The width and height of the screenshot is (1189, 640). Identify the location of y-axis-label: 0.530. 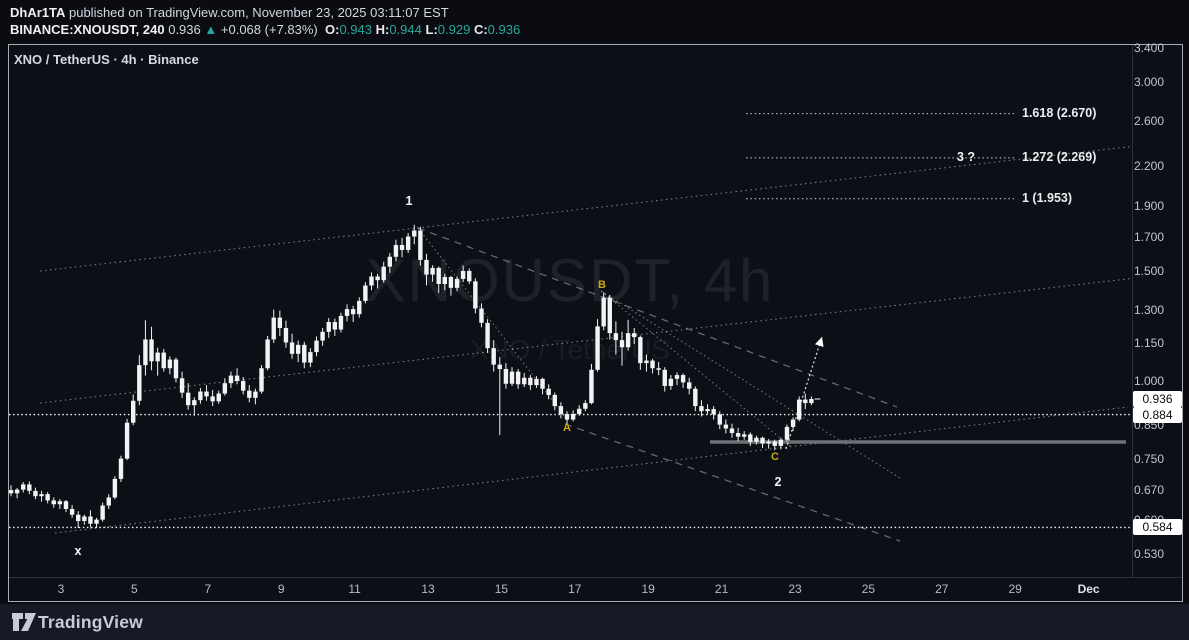
(1149, 553).